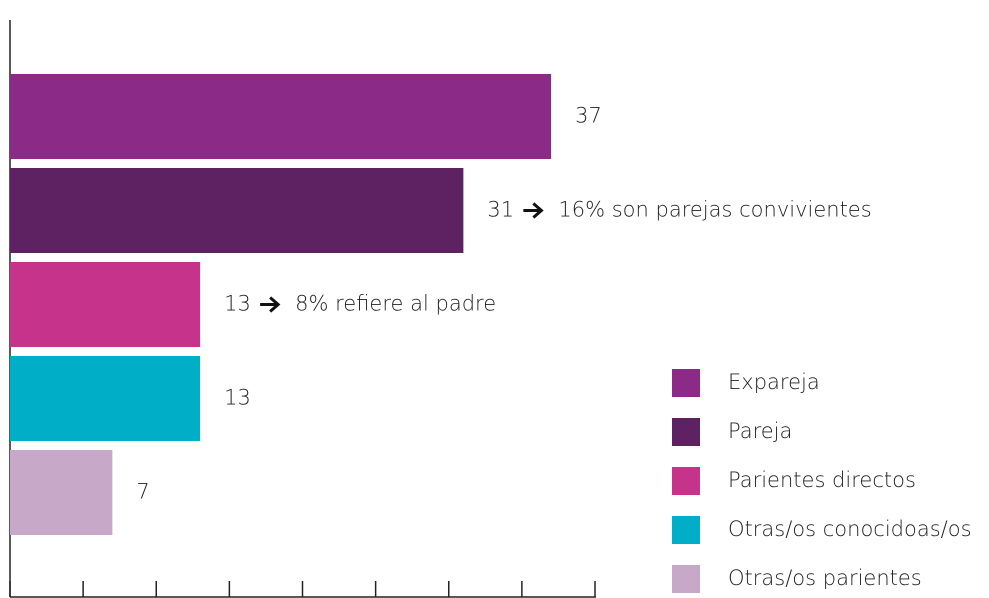 Image resolution: width=989 pixels, height=598 pixels. Describe the element at coordinates (588, 116) in the screenshot. I see `value-label: 37` at that location.